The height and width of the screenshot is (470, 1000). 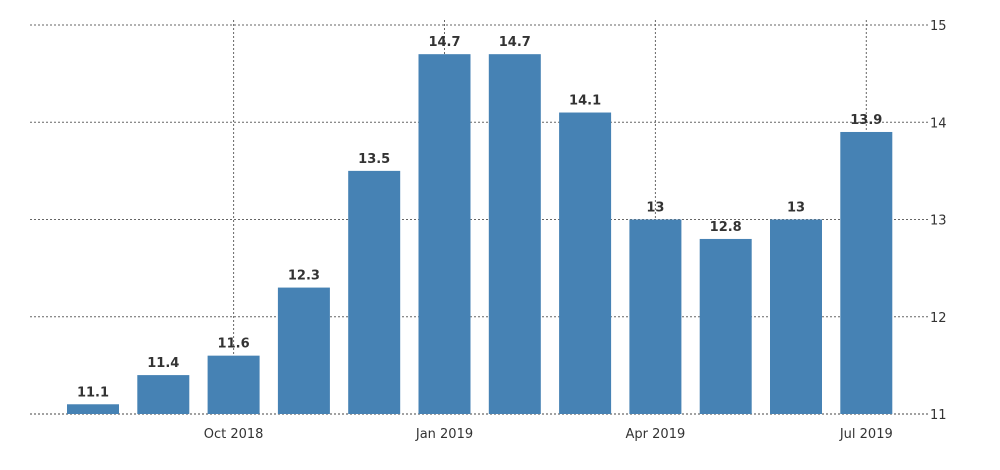 What do you see at coordinates (444, 434) in the screenshot?
I see `x-tick-label: Jan 2019` at bounding box center [444, 434].